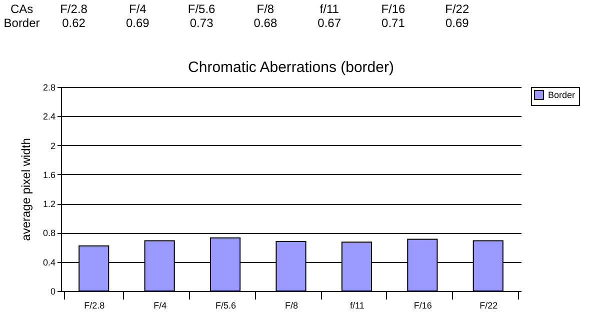 The image size is (595, 320). What do you see at coordinates (226, 305) in the screenshot?
I see `x-tick-label: F/5.6` at bounding box center [226, 305].